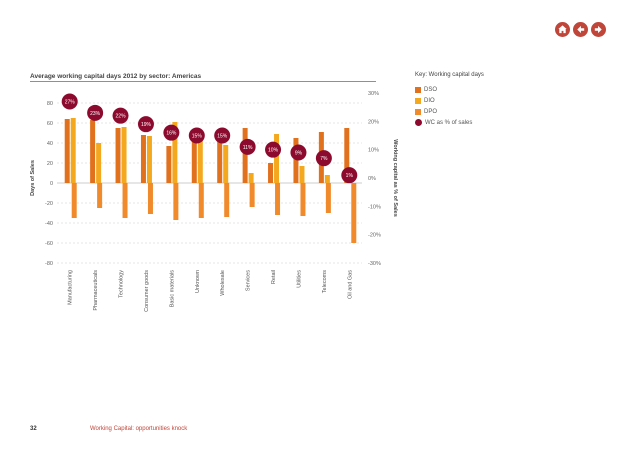  Describe the element at coordinates (373, 151) in the screenshot. I see `y2-tick-label: 10%` at that location.